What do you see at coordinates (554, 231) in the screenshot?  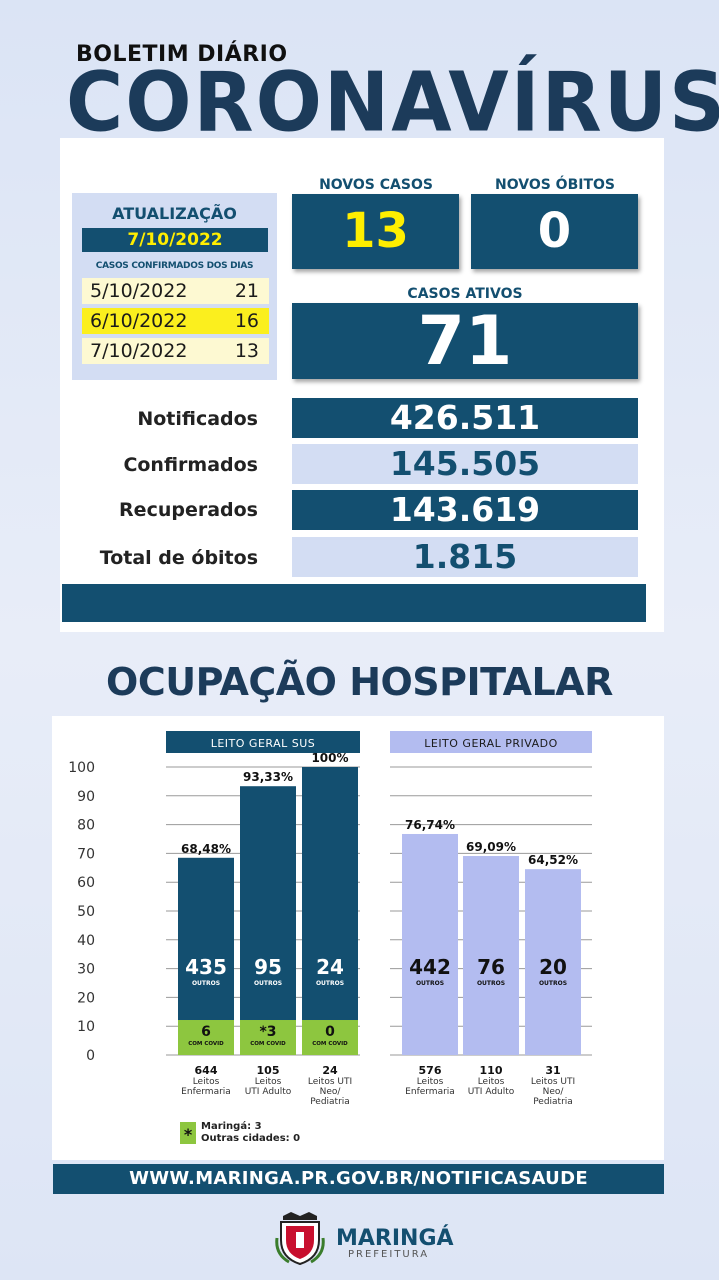 I see `new-deaths-value: 0` at bounding box center [554, 231].